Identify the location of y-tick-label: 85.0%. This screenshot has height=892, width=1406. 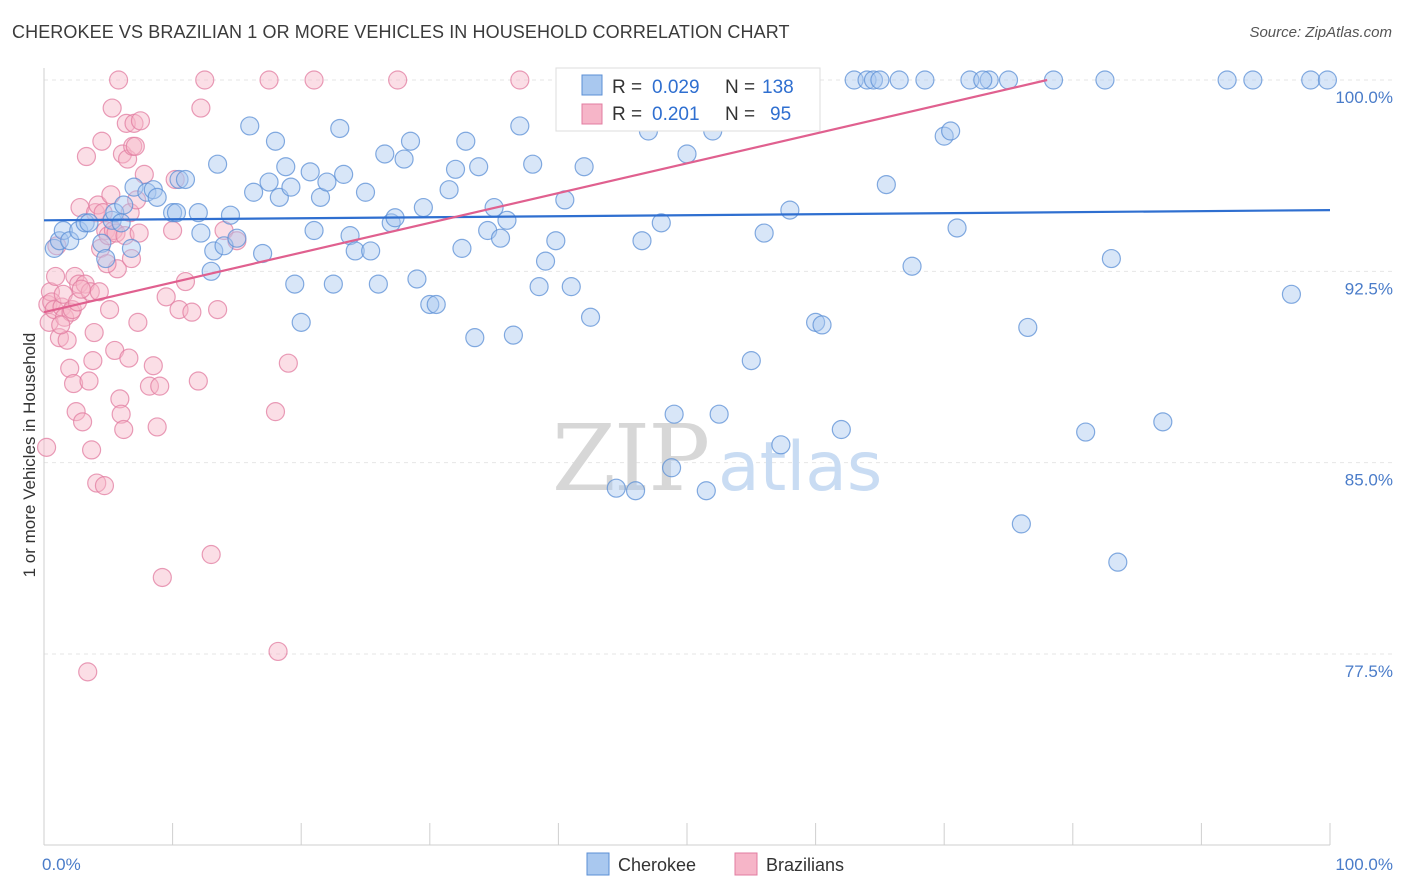
(1369, 480).